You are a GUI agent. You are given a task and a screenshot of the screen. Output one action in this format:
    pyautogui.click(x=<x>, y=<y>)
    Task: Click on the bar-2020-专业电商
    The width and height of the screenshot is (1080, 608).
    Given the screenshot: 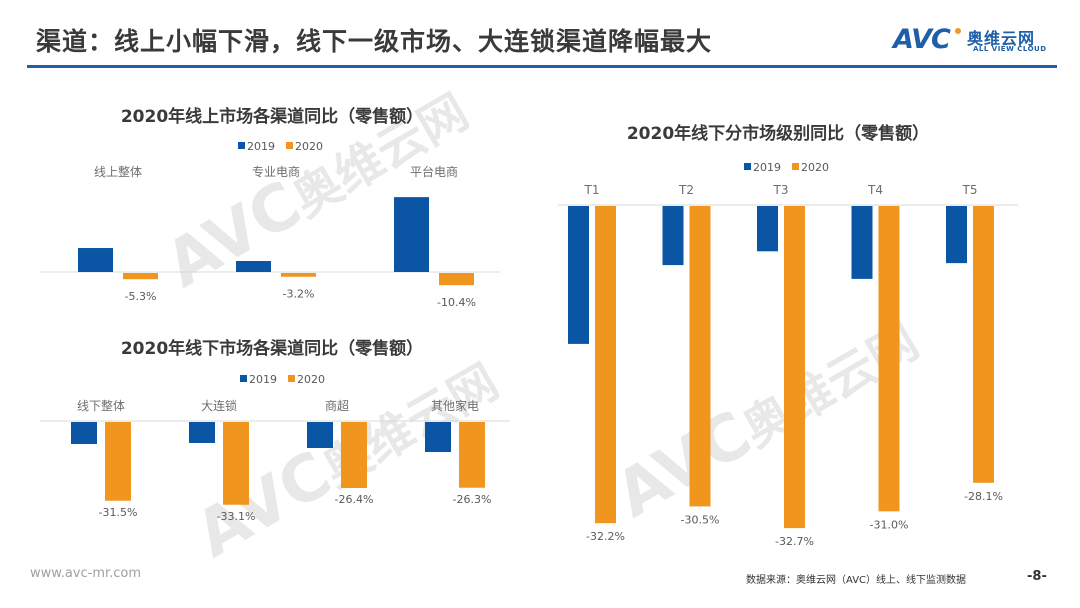 What is the action you would take?
    pyautogui.click(x=298, y=275)
    